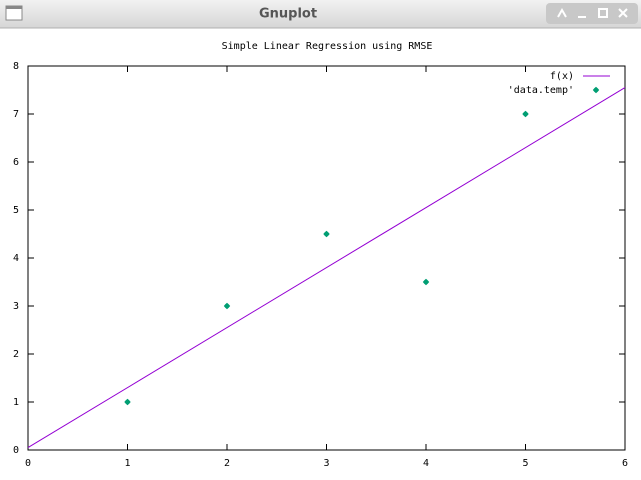 Image resolution: width=641 pixels, height=480 pixels. Describe the element at coordinates (14, 7) in the screenshot. I see `window-icon-bar` at that location.